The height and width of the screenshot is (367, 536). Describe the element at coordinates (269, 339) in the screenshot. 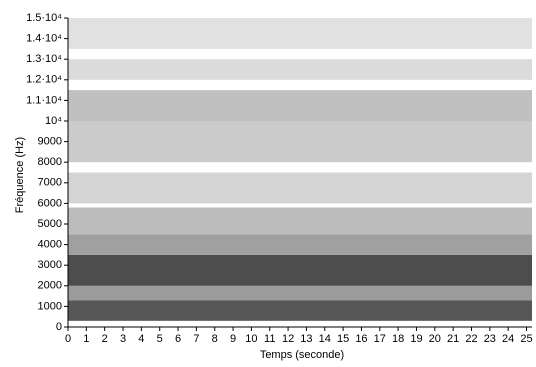

I see `x-tick-label: 11` at that location.